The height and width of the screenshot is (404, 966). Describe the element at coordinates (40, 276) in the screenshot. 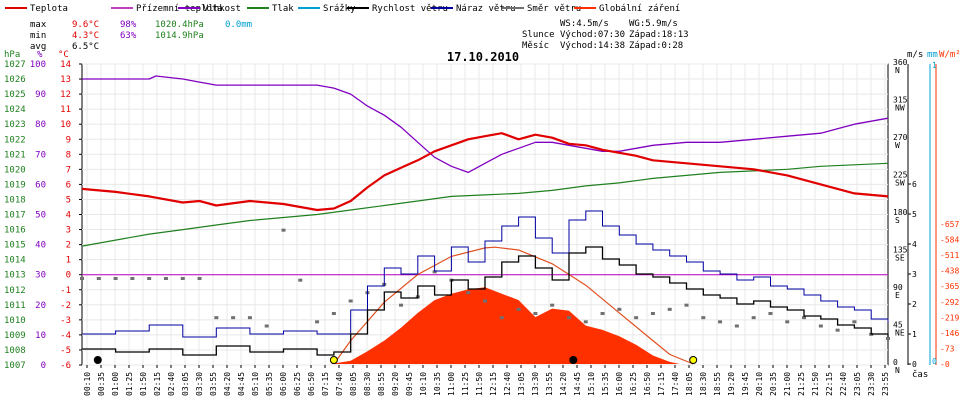

I see `pct-tick-label: 30` at that location.